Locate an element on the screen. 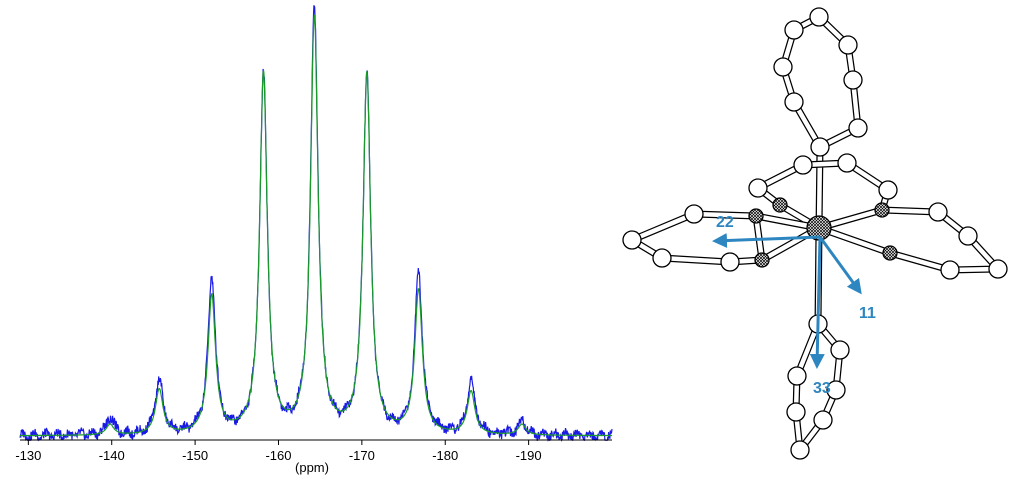  x-tick-label: -150 is located at coordinates (195, 455).